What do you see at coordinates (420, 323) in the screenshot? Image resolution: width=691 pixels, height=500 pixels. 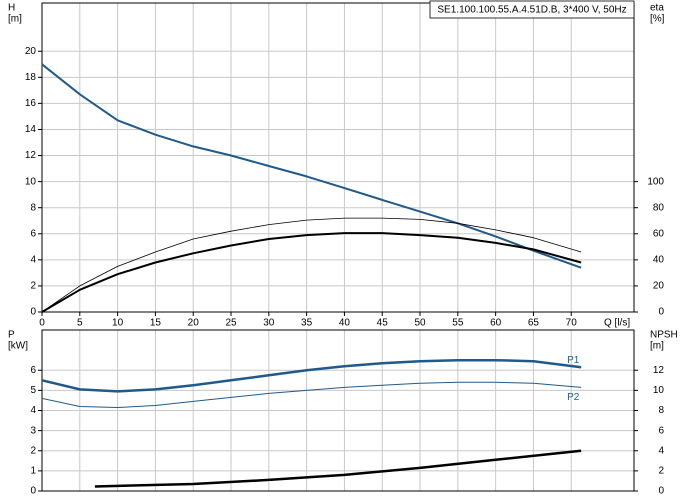 I see `x-tick-label: 50` at bounding box center [420, 323].